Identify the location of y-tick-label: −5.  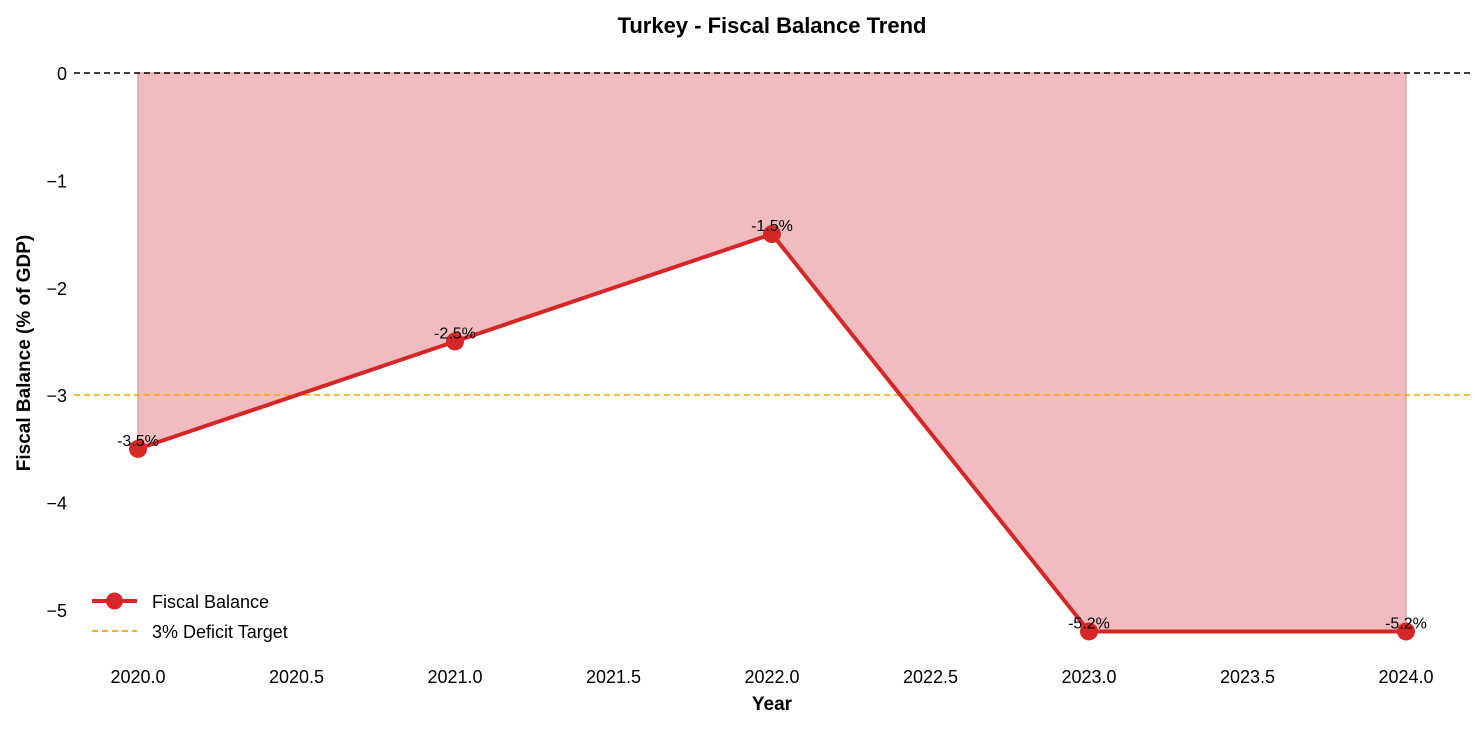
(56, 611).